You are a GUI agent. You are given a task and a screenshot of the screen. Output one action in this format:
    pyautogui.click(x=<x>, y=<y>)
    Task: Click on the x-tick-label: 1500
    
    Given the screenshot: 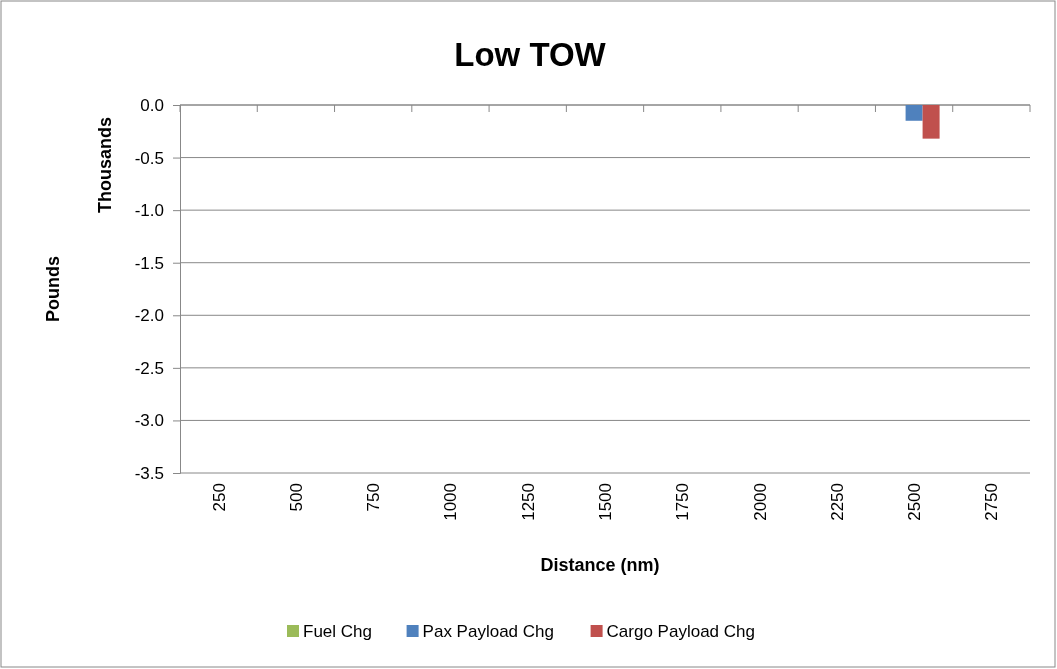 What is the action you would take?
    pyautogui.click(x=605, y=502)
    